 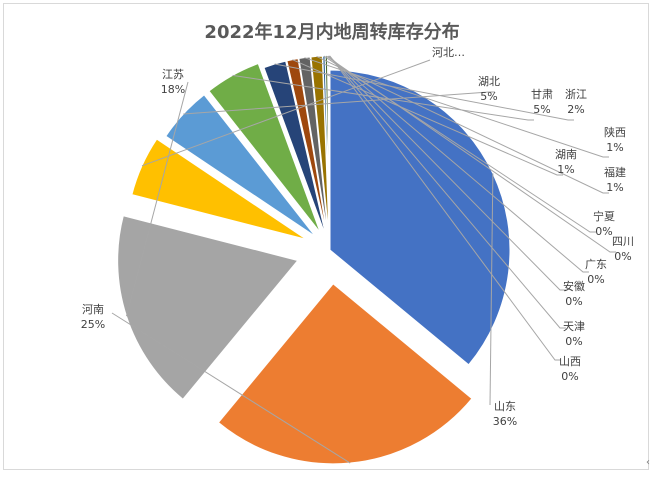 I want to click on slice-percent-label: 36%, so click(x=505, y=421).